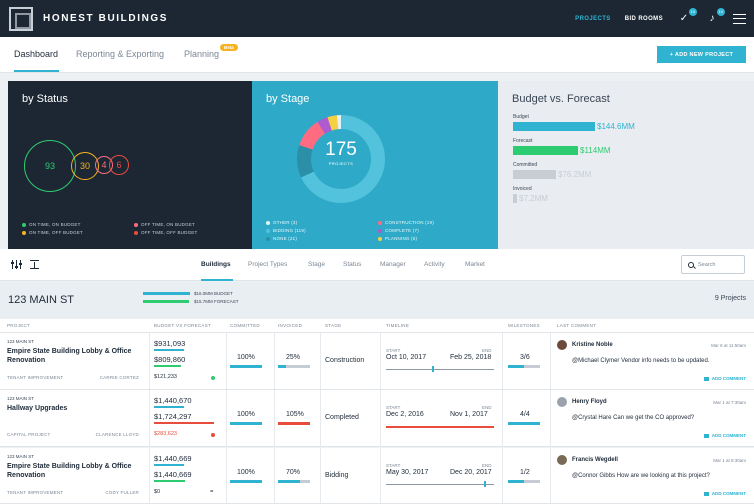  I want to click on budget-item-value: $7.2MM, so click(533, 198).